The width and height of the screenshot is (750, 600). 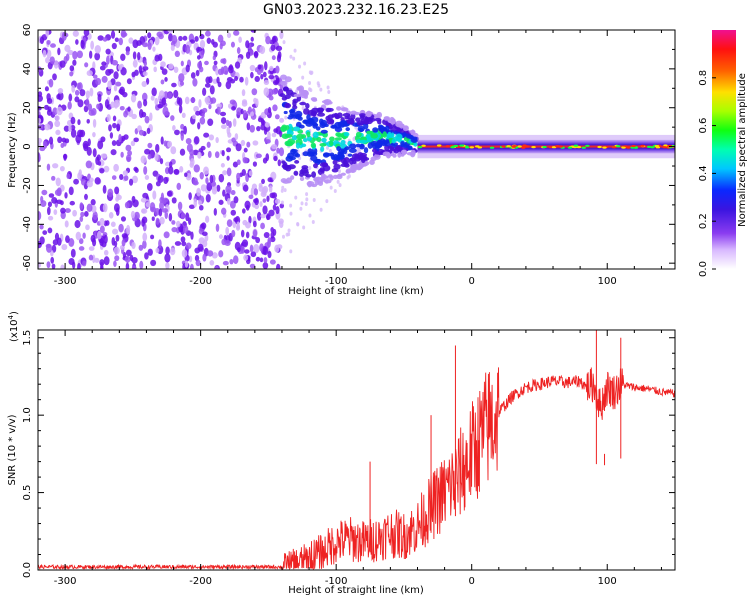 I want to click on x-tick-label: 0, so click(x=472, y=281).